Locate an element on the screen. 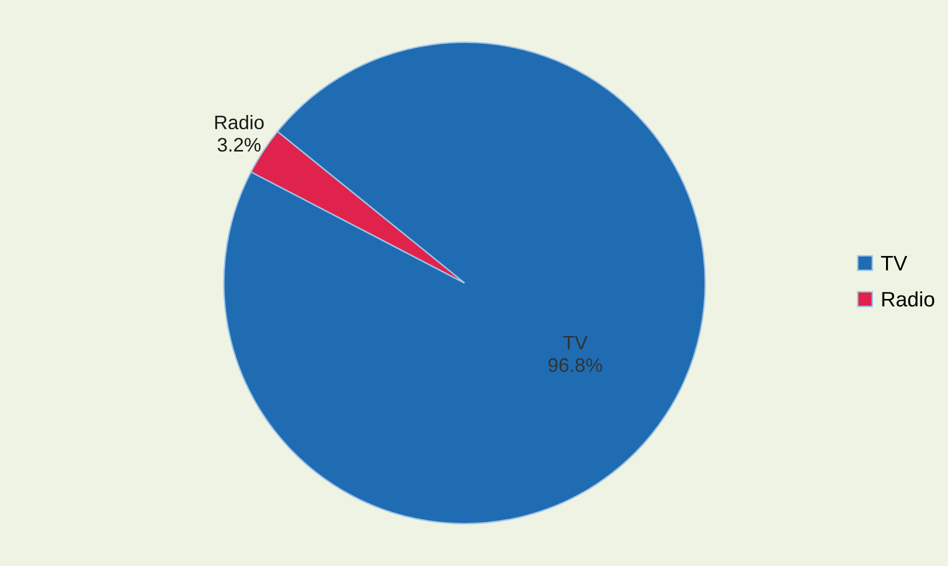  legend-label: TV is located at coordinates (894, 263).